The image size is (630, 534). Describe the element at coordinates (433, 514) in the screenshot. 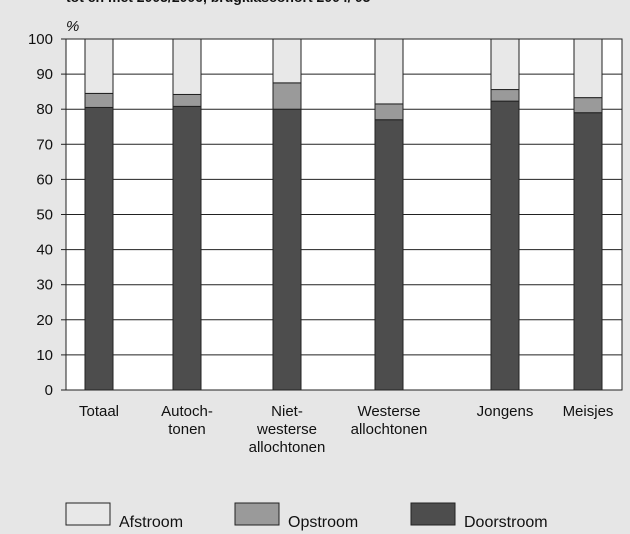

I see `legend-swatch-doorstroom` at that location.